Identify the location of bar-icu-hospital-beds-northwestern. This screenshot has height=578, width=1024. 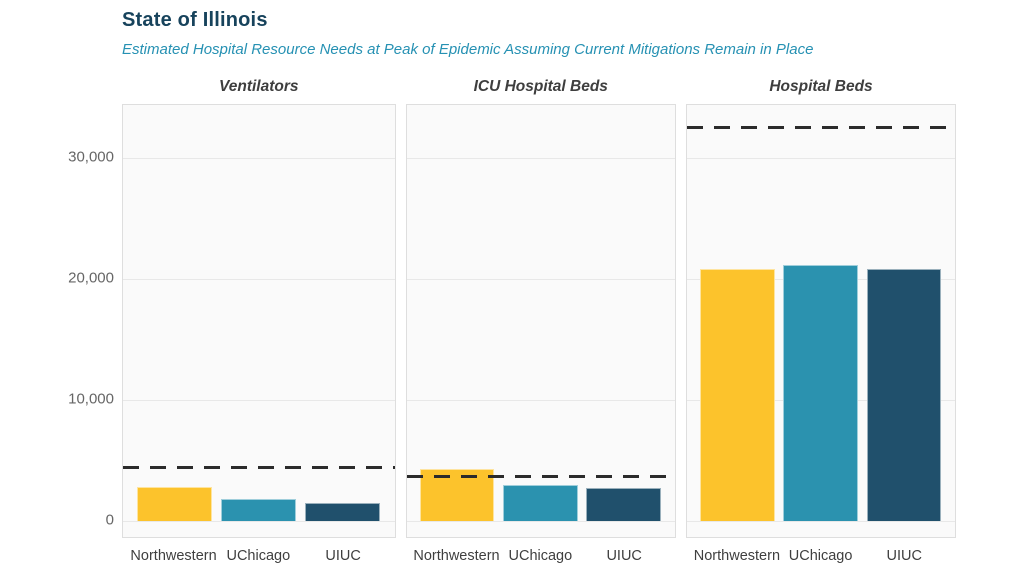
(457, 495).